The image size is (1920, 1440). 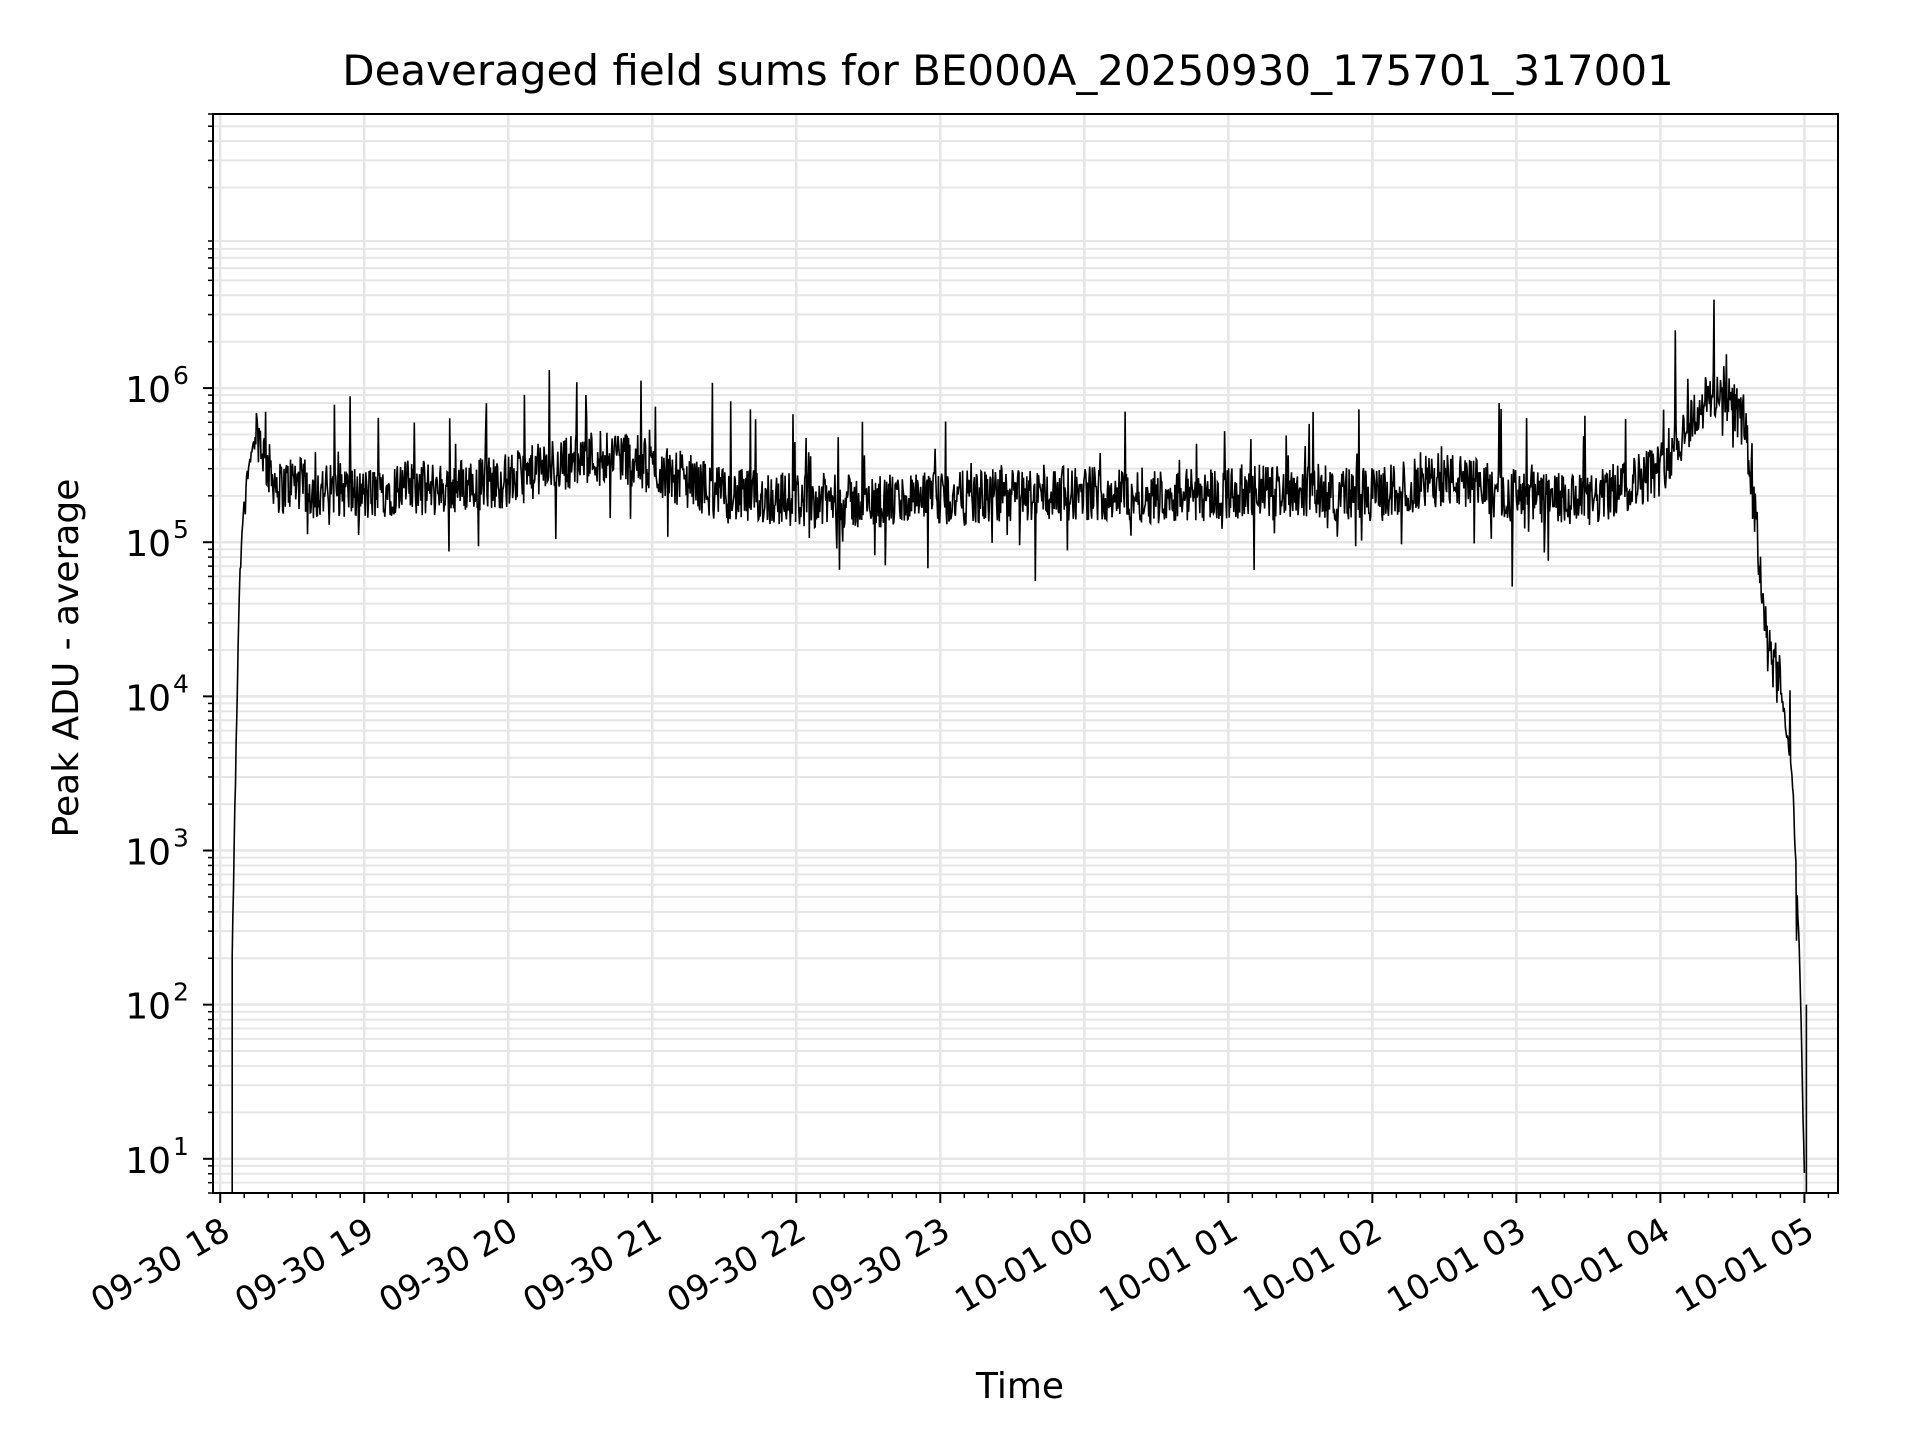 I want to click on y-tick-exponent: 5, so click(x=181, y=529).